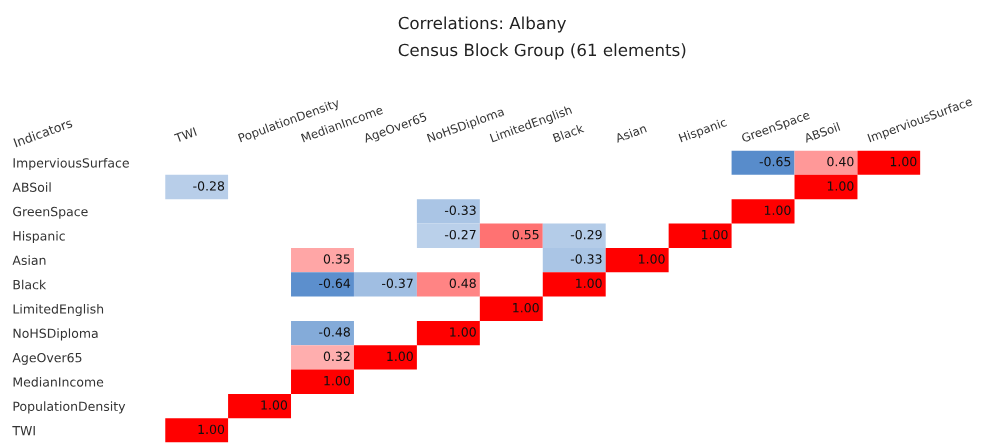 Image resolution: width=1007 pixels, height=448 pixels. Describe the element at coordinates (336, 259) in the screenshot. I see `data-label: 0.35` at that location.